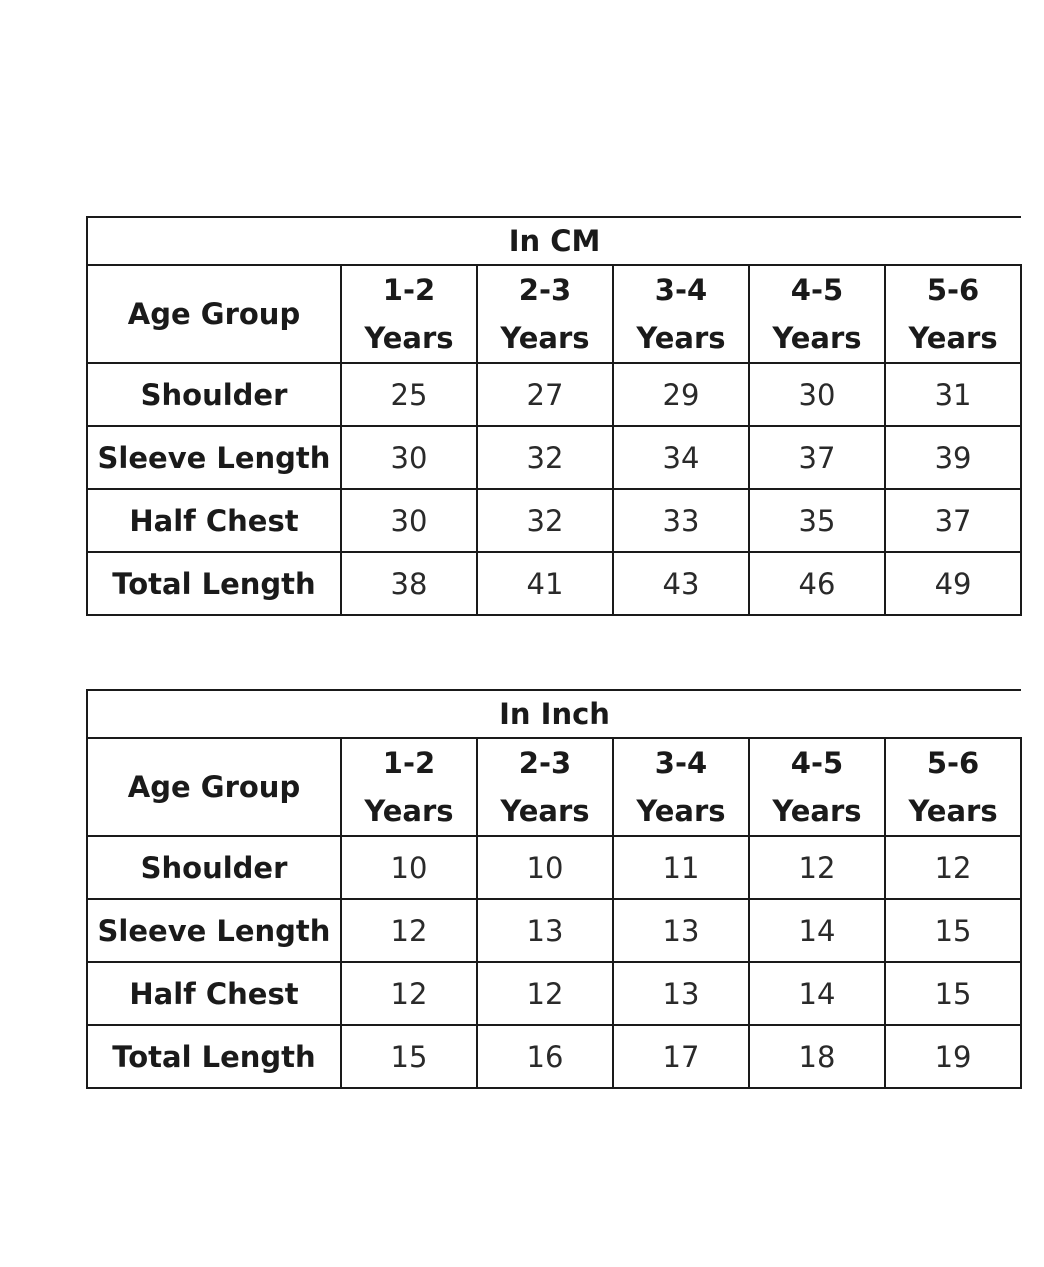 The height and width of the screenshot is (1267, 1044). What do you see at coordinates (953, 583) in the screenshot?
I see `table-cell: 49` at bounding box center [953, 583].